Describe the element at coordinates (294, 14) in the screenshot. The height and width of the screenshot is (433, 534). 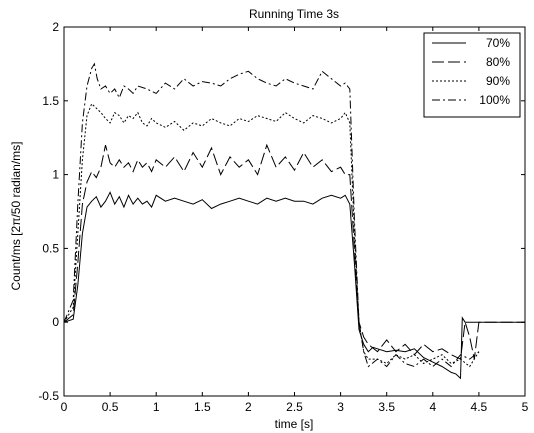
I see `chart-title: Running Time 3s` at that location.